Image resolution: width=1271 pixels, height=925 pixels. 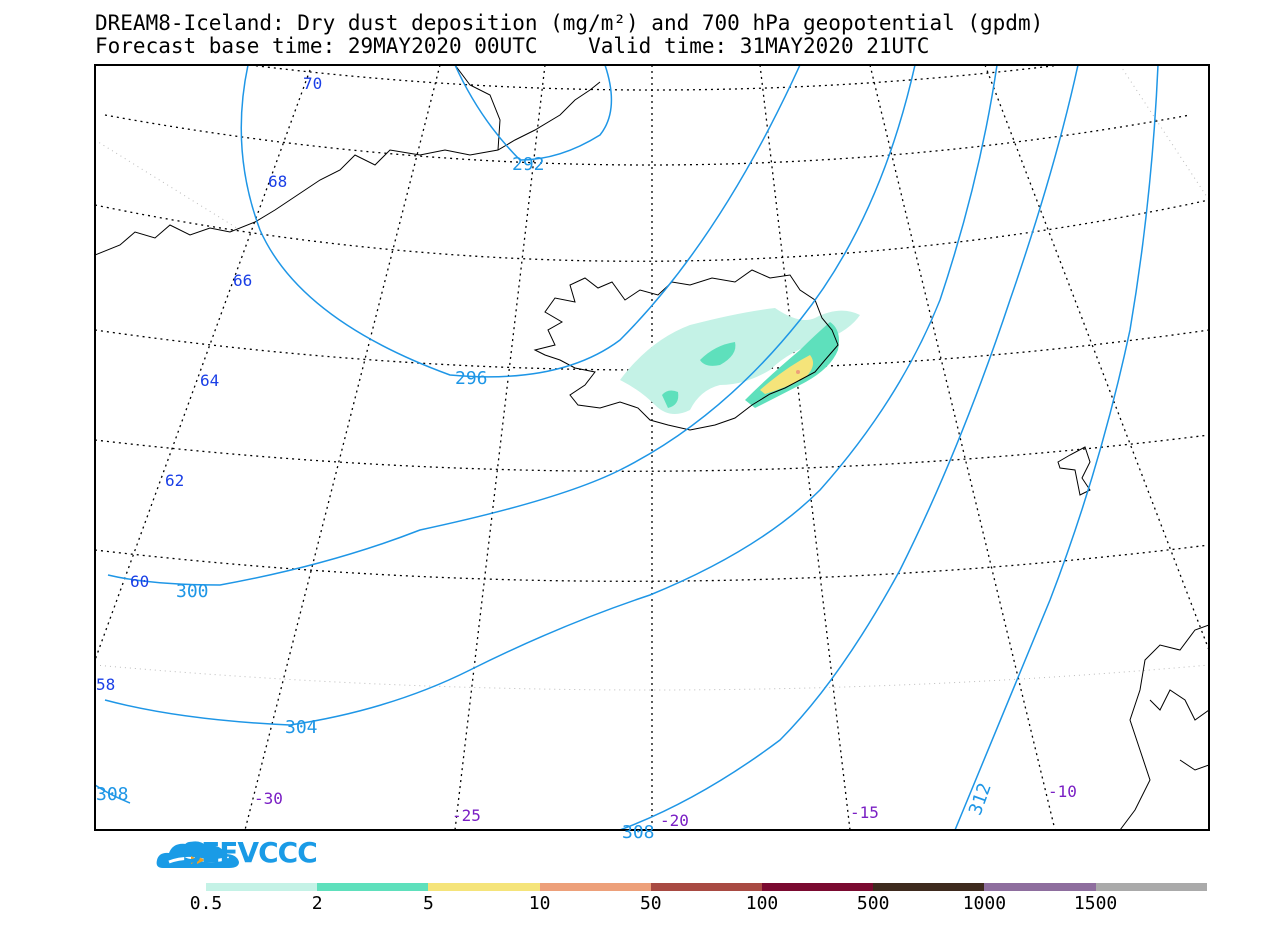 What do you see at coordinates (277, 181) in the screenshot?
I see `lat-label-68: 68` at bounding box center [277, 181].